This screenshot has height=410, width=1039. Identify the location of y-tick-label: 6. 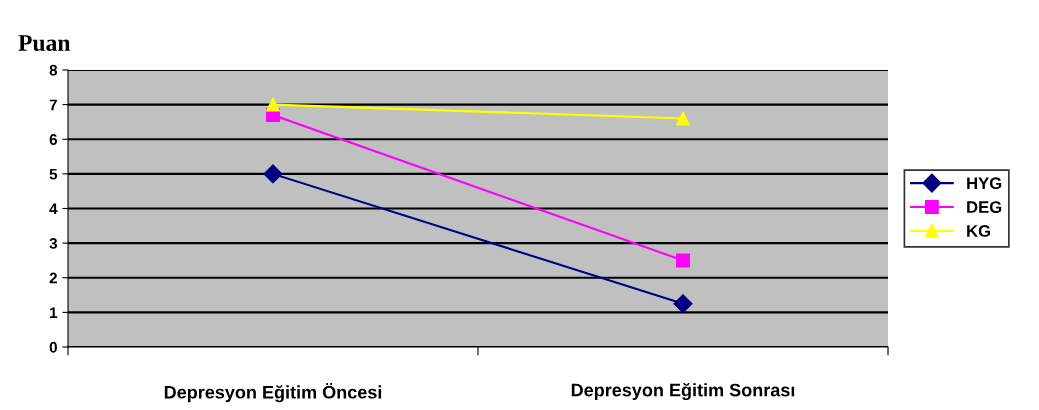
(53, 139).